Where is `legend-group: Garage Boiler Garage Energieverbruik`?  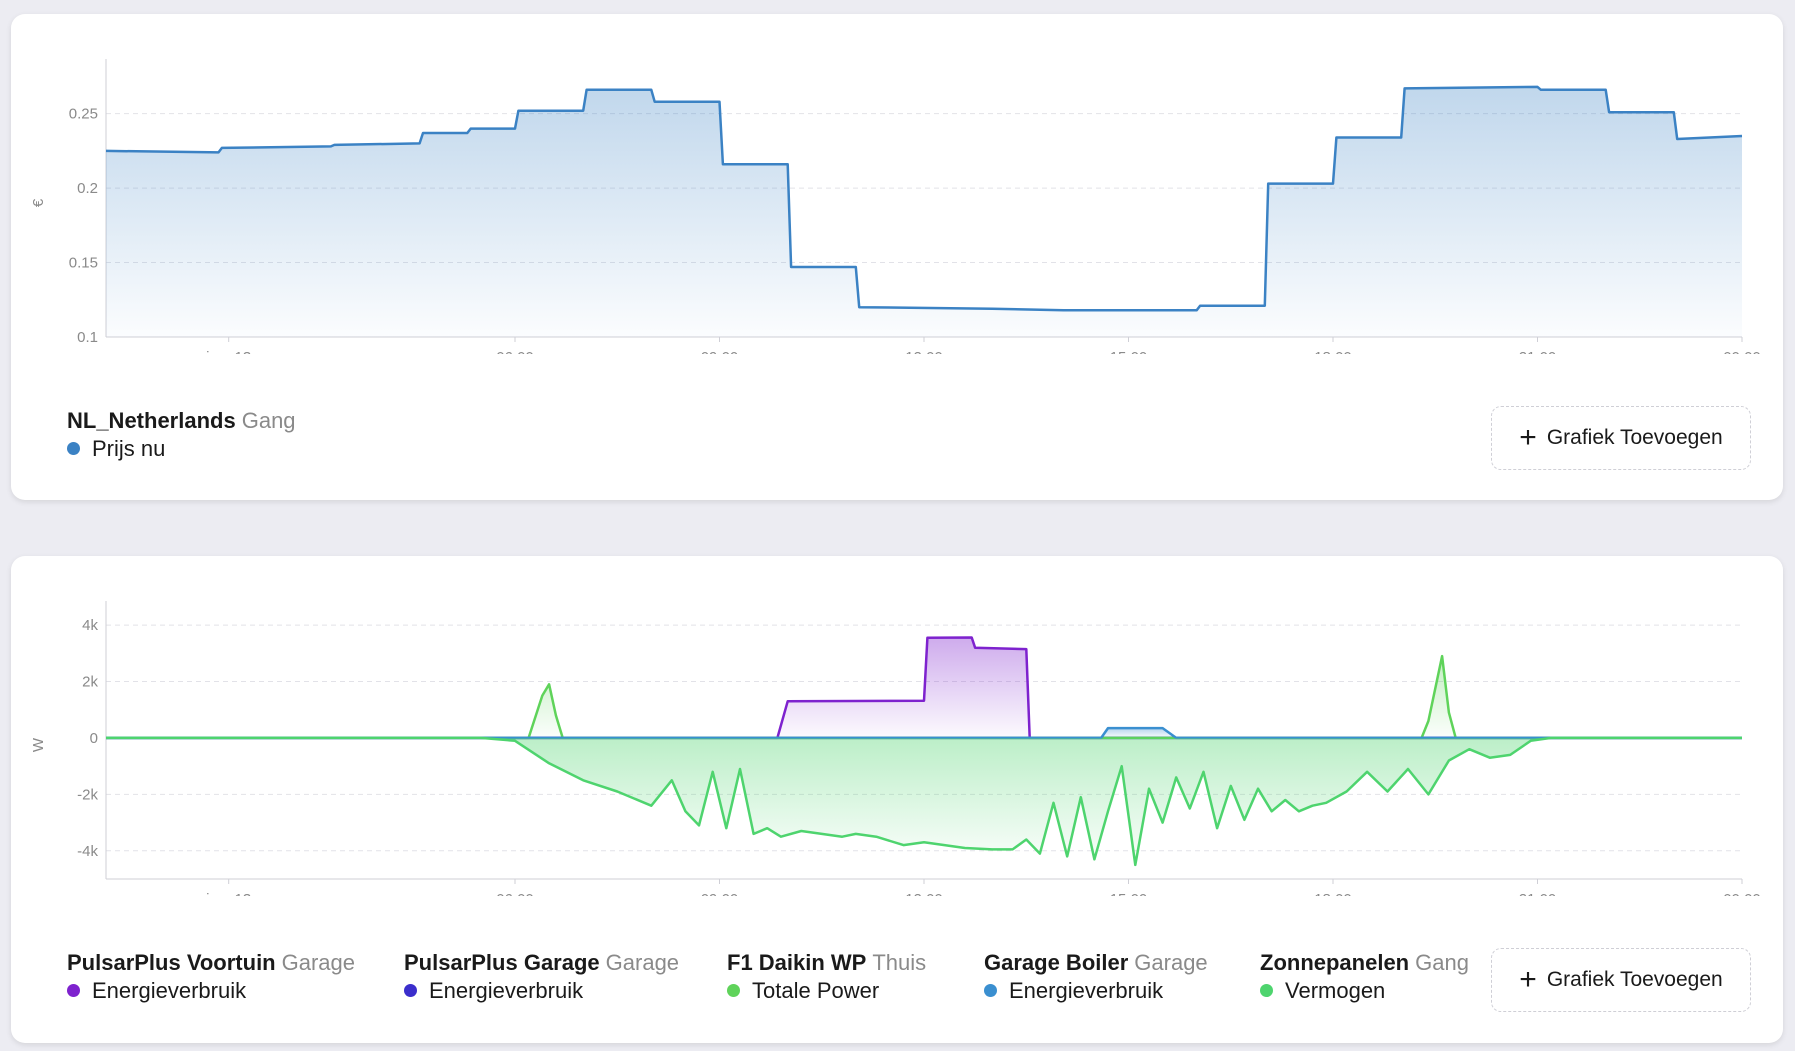 legend-group: Garage Boiler Garage Energieverbruik is located at coordinates (1096, 977).